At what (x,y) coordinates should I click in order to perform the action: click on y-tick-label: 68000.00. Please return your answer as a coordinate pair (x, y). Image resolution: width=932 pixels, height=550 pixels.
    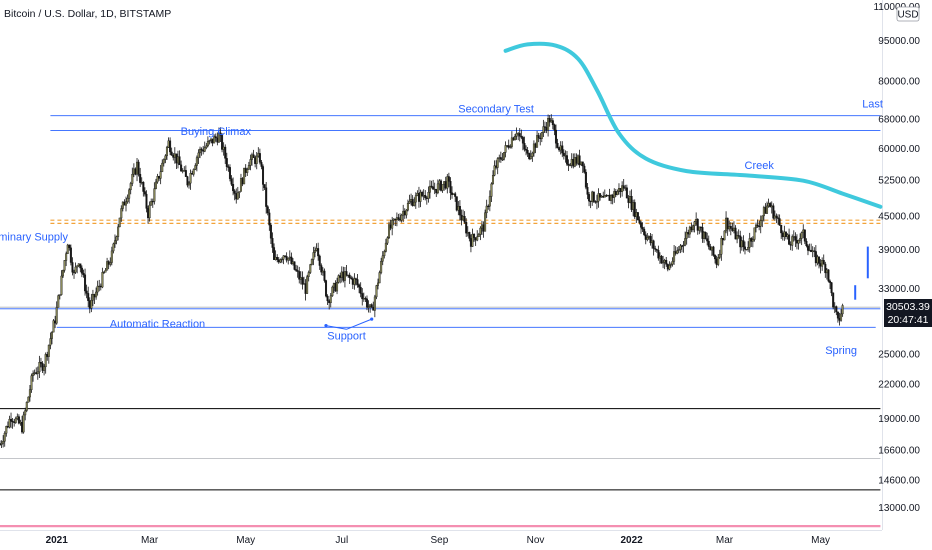
    Looking at the image, I should click on (899, 120).